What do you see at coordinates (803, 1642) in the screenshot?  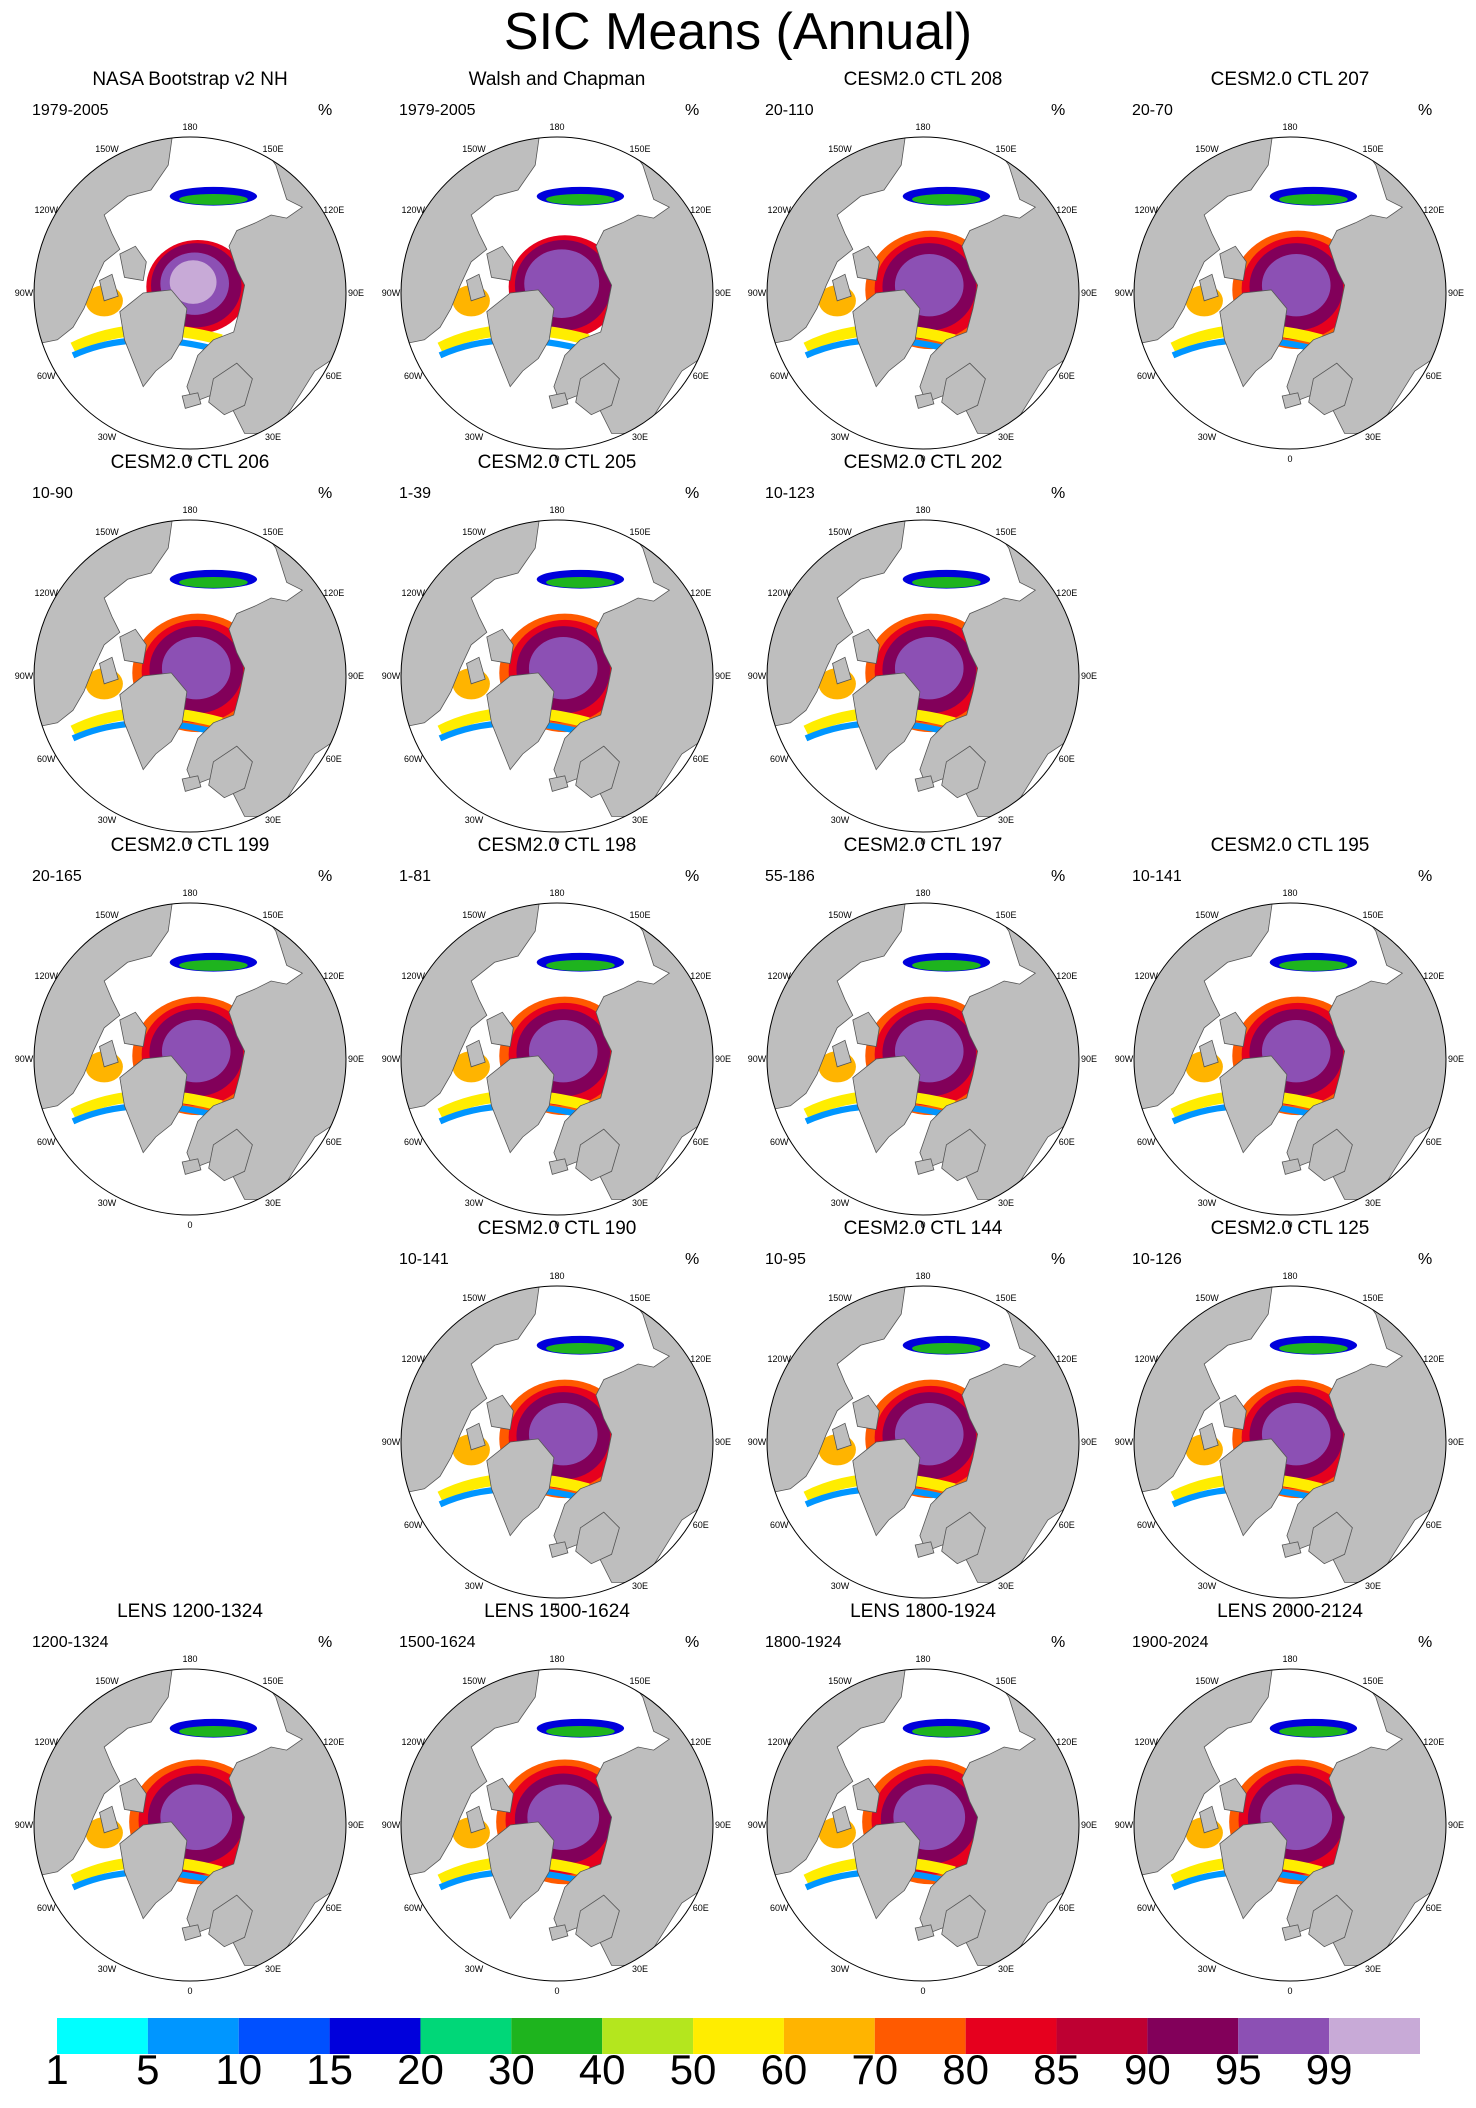 I see `panel-period: 1800-1924` at bounding box center [803, 1642].